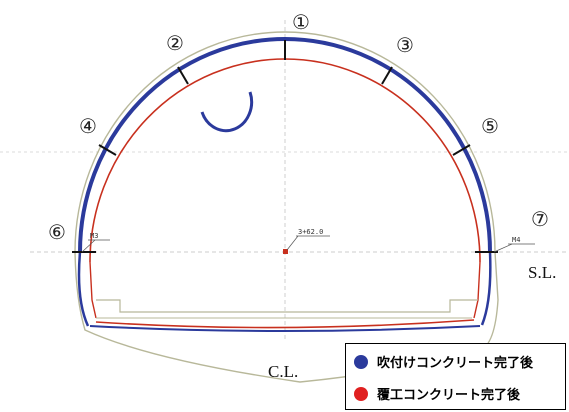 The width and height of the screenshot is (569, 412). What do you see at coordinates (486, 288) in the screenshot?
I see `shotcrete-right-wall` at bounding box center [486, 288].